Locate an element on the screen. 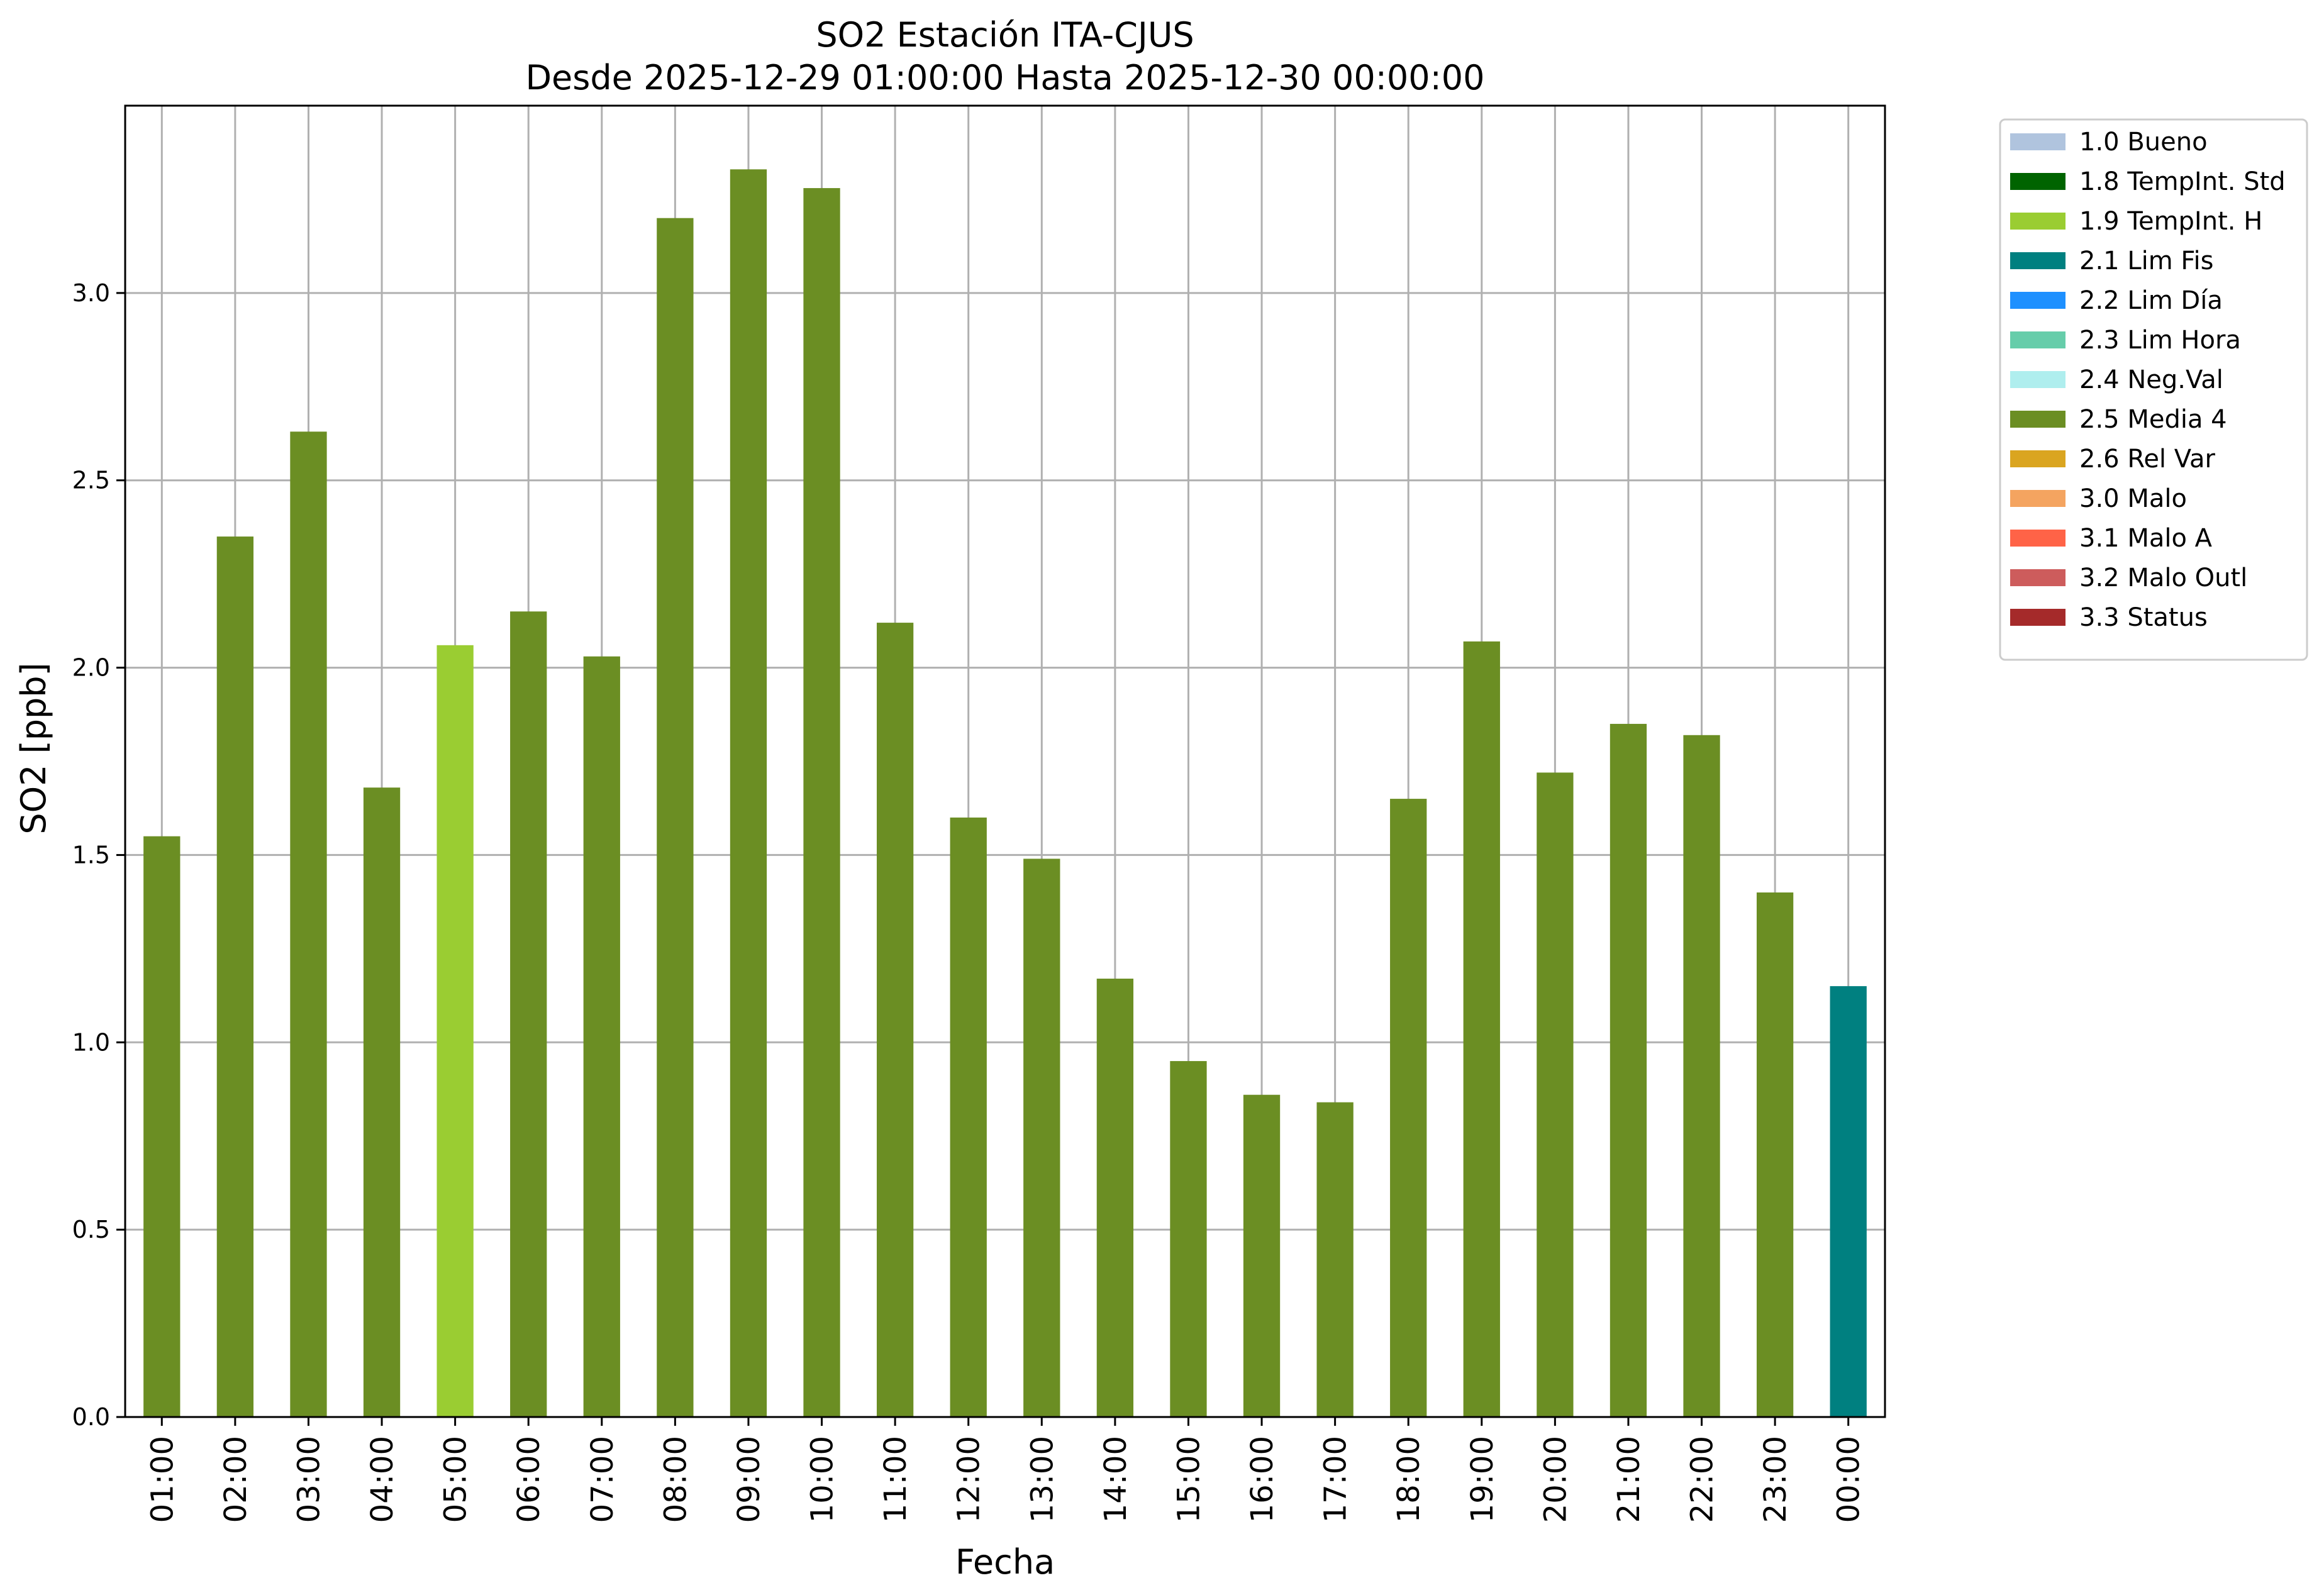 Image resolution: width=2324 pixels, height=1595 pixels. x-tick-label: 19:00 is located at coordinates (1482, 1479).